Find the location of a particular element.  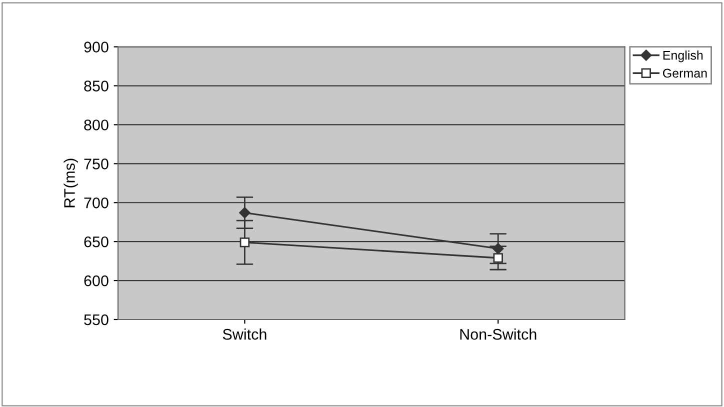

y-axis-title: RT(ms) is located at coordinates (71, 183).